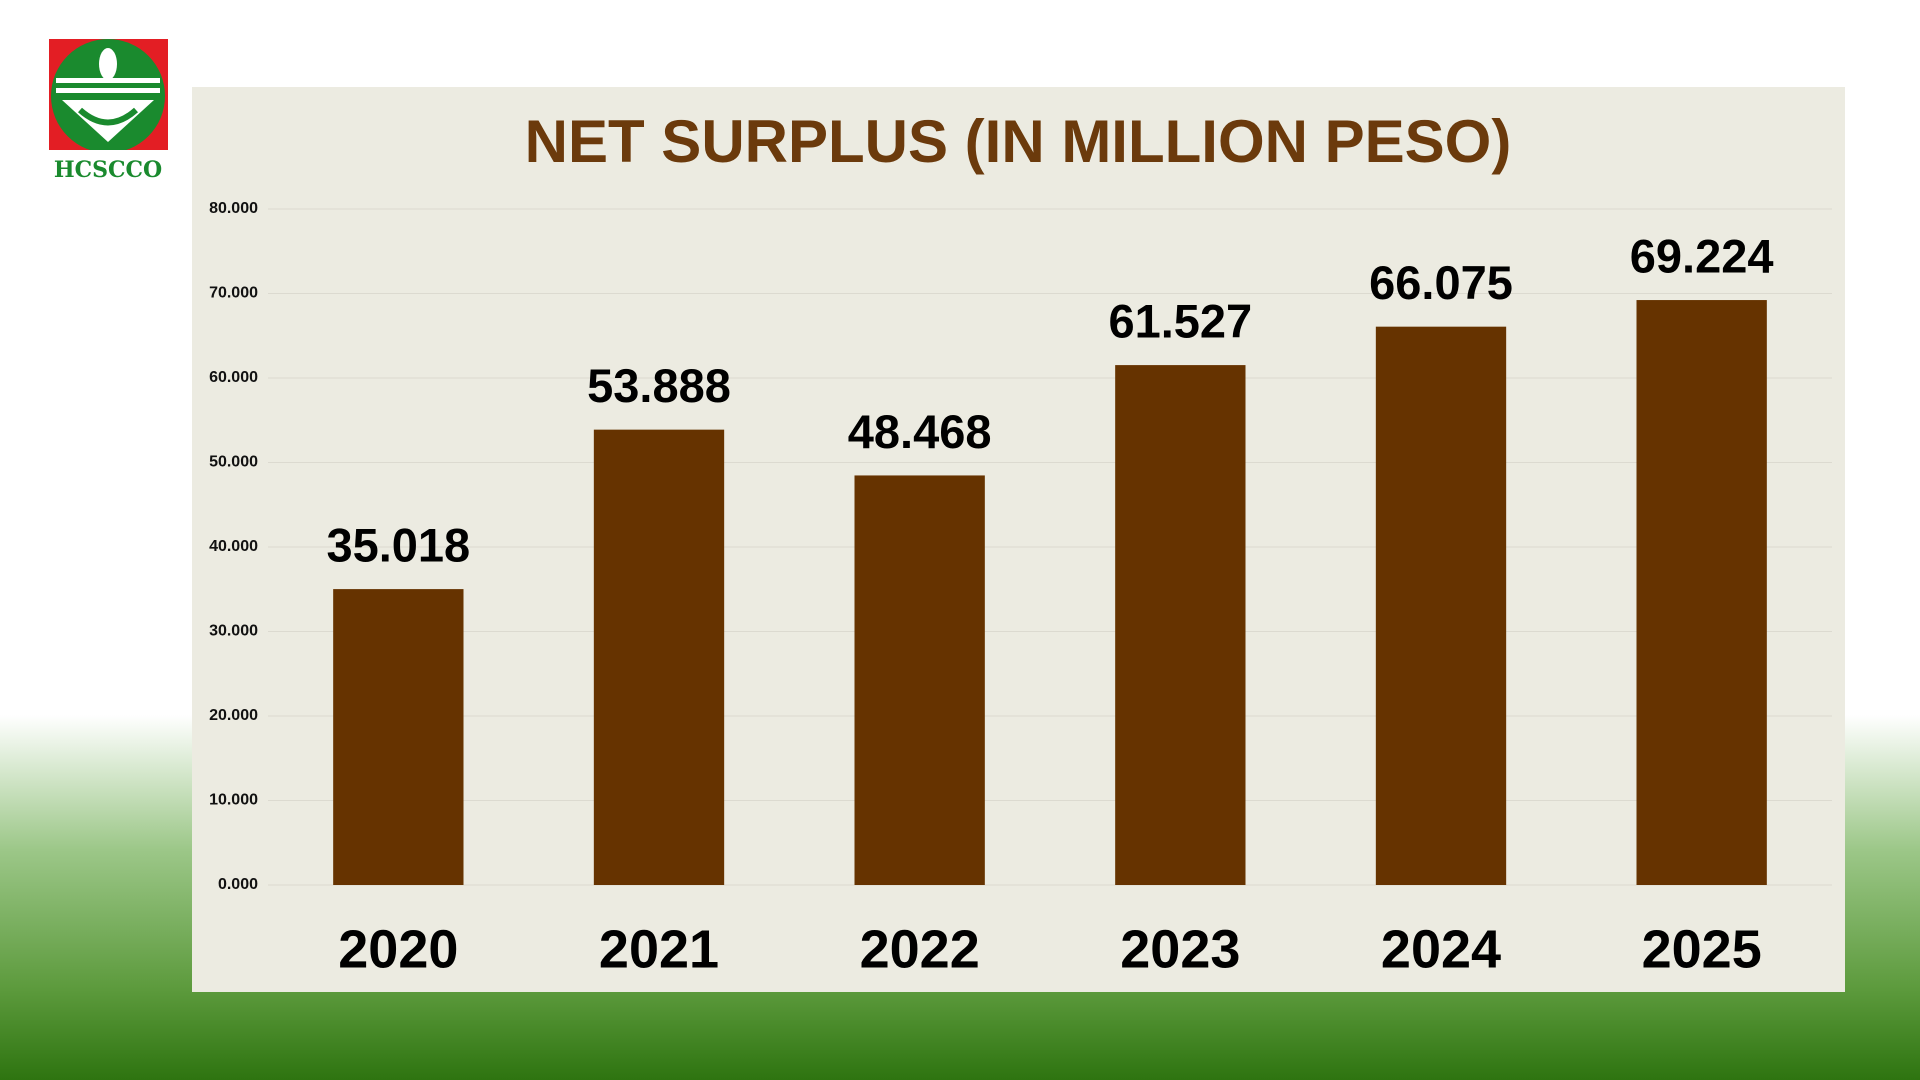 The image size is (1920, 1080). What do you see at coordinates (1441, 282) in the screenshot?
I see `value-label: 66.075` at bounding box center [1441, 282].